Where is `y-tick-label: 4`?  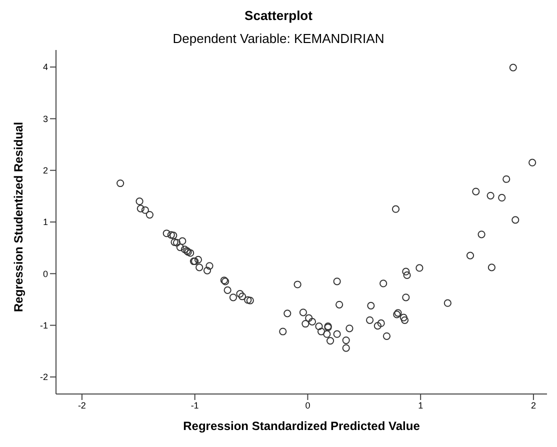
y-tick-label: 4 is located at coordinates (45, 67).